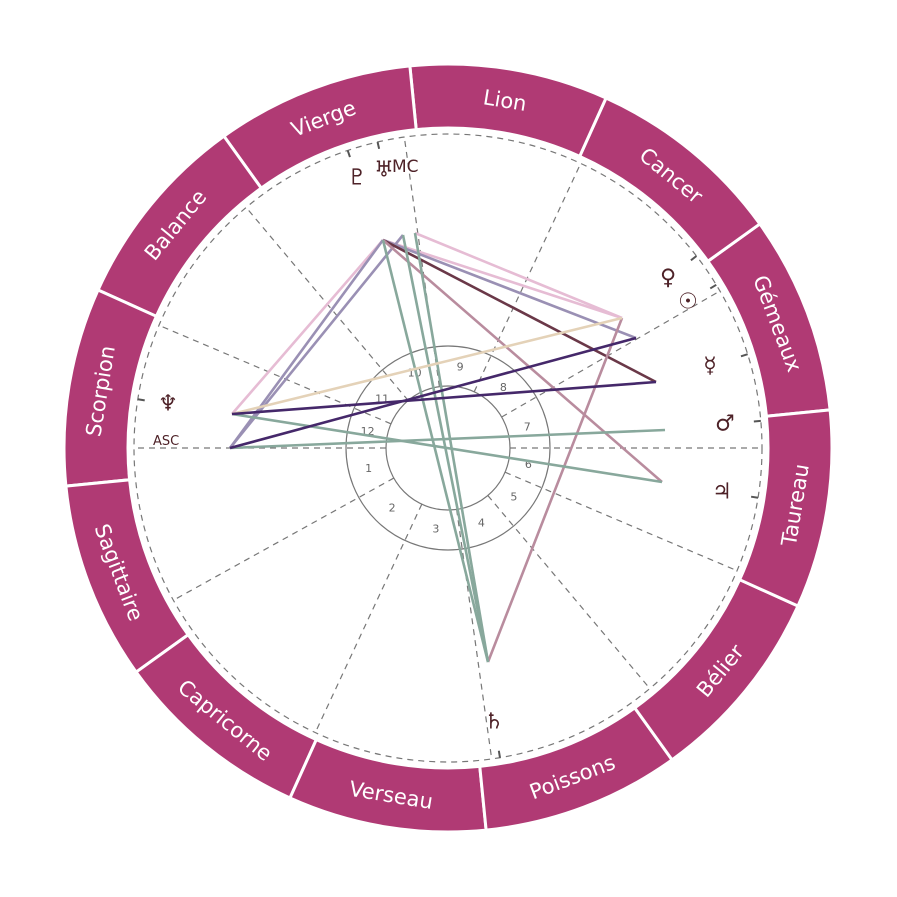  I want to click on house-ring-inner, so click(448, 448).